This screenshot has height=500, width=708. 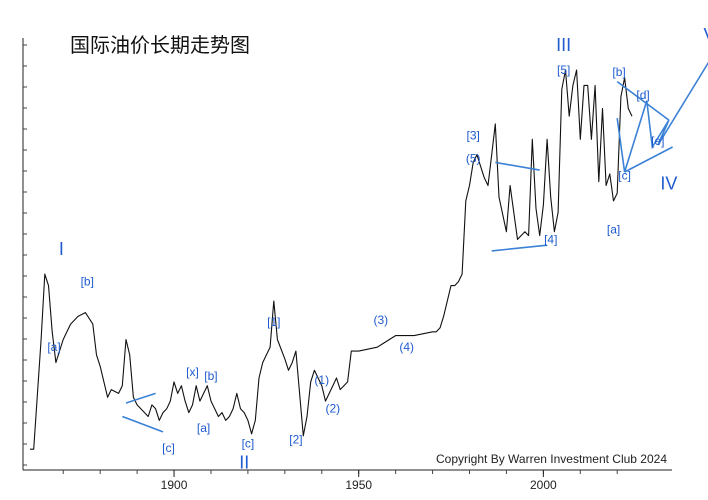 What do you see at coordinates (473, 135) in the screenshot?
I see `wave-label: [3]` at bounding box center [473, 135].